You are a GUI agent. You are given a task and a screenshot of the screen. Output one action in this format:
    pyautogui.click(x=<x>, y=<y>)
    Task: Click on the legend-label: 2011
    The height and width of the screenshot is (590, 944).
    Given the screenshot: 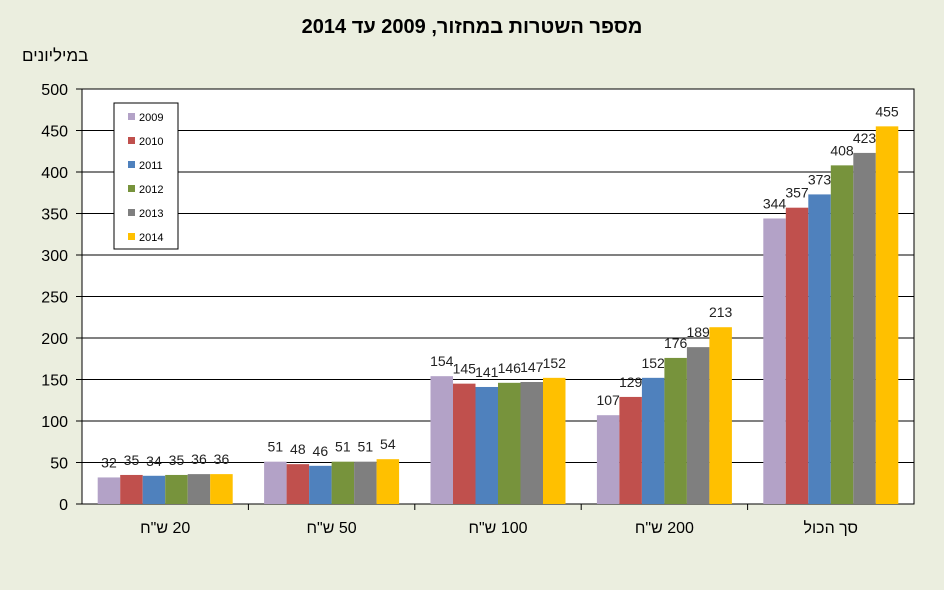 What is the action you would take?
    pyautogui.click(x=151, y=166)
    